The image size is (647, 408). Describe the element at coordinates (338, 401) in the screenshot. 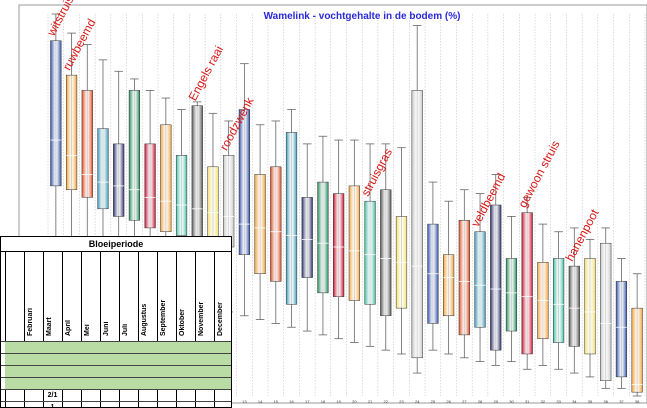

I see `x-tick-label: 19` at that location.